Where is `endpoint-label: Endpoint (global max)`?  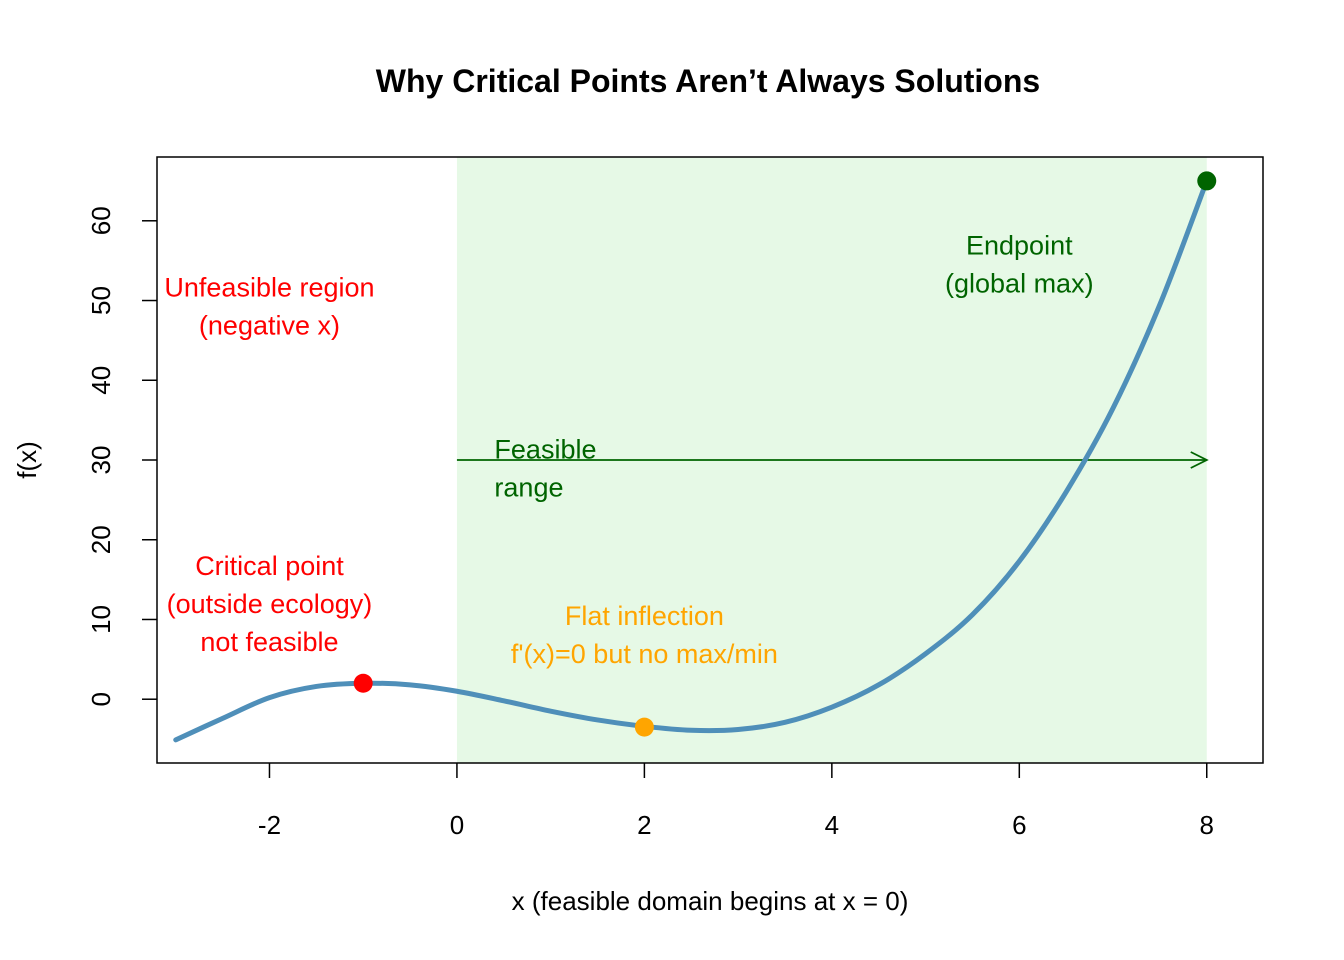 endpoint-label: Endpoint (global max) is located at coordinates (1019, 264).